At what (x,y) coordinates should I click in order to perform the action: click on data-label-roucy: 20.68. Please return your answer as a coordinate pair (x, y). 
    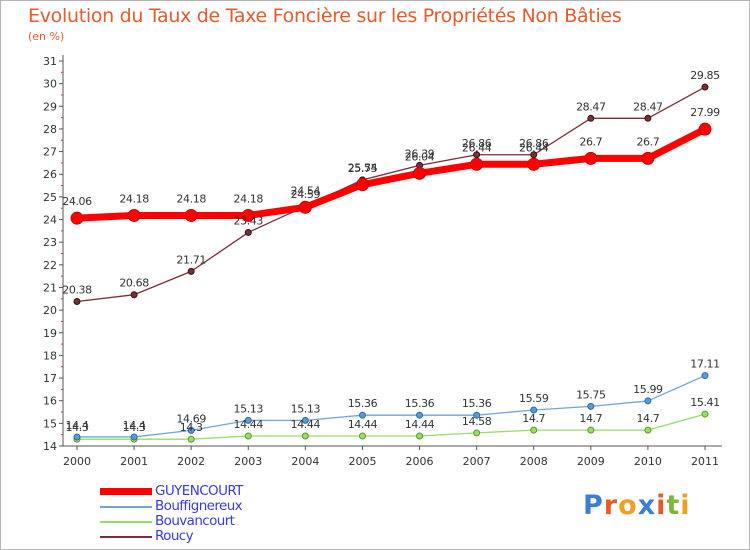
    Looking at the image, I should click on (134, 283).